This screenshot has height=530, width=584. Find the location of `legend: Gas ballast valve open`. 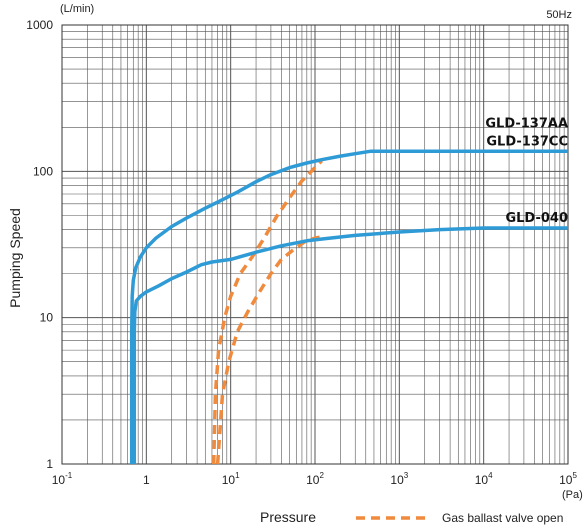

legend: Gas ballast valve open is located at coordinates (459, 518).